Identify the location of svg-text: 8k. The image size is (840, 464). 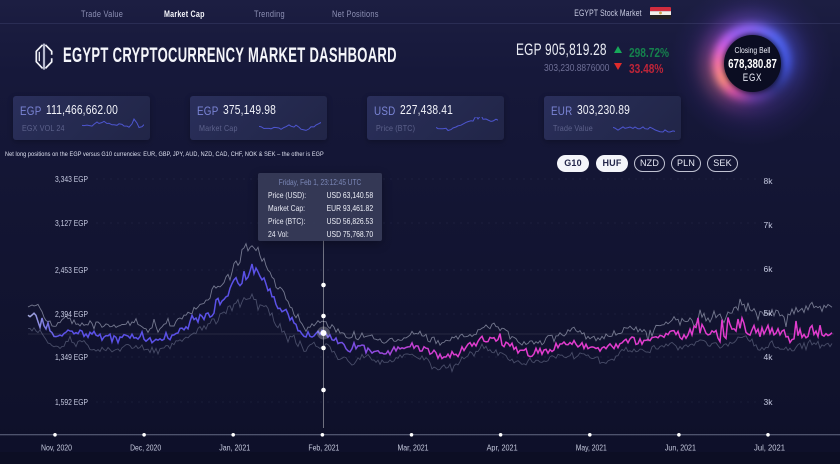
(769, 181).